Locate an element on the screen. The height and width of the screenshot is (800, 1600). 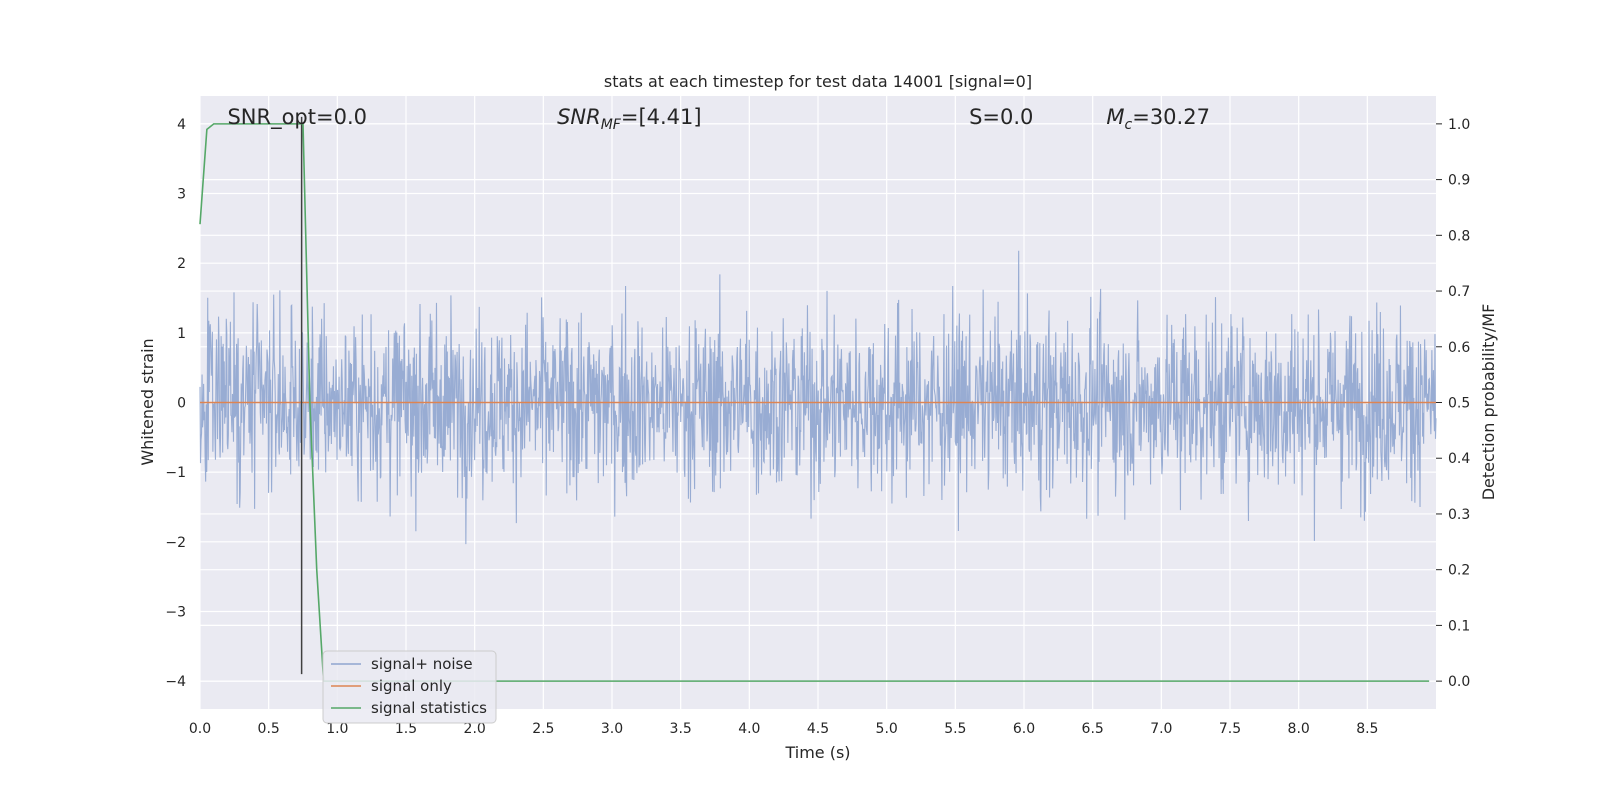
x-tick-label: 6.0 is located at coordinates (1024, 729).